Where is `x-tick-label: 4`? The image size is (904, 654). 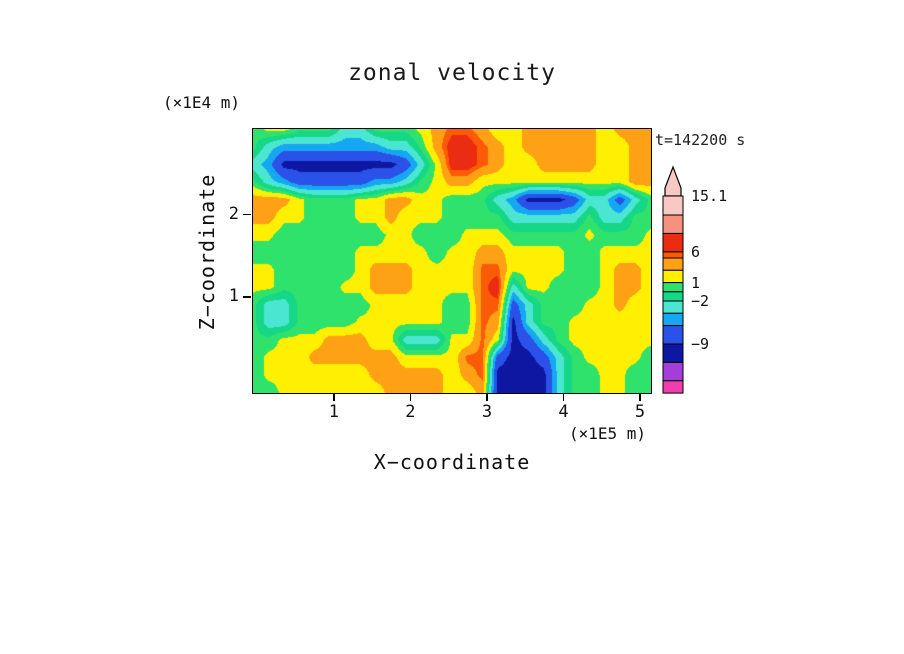 x-tick-label: 4 is located at coordinates (563, 412).